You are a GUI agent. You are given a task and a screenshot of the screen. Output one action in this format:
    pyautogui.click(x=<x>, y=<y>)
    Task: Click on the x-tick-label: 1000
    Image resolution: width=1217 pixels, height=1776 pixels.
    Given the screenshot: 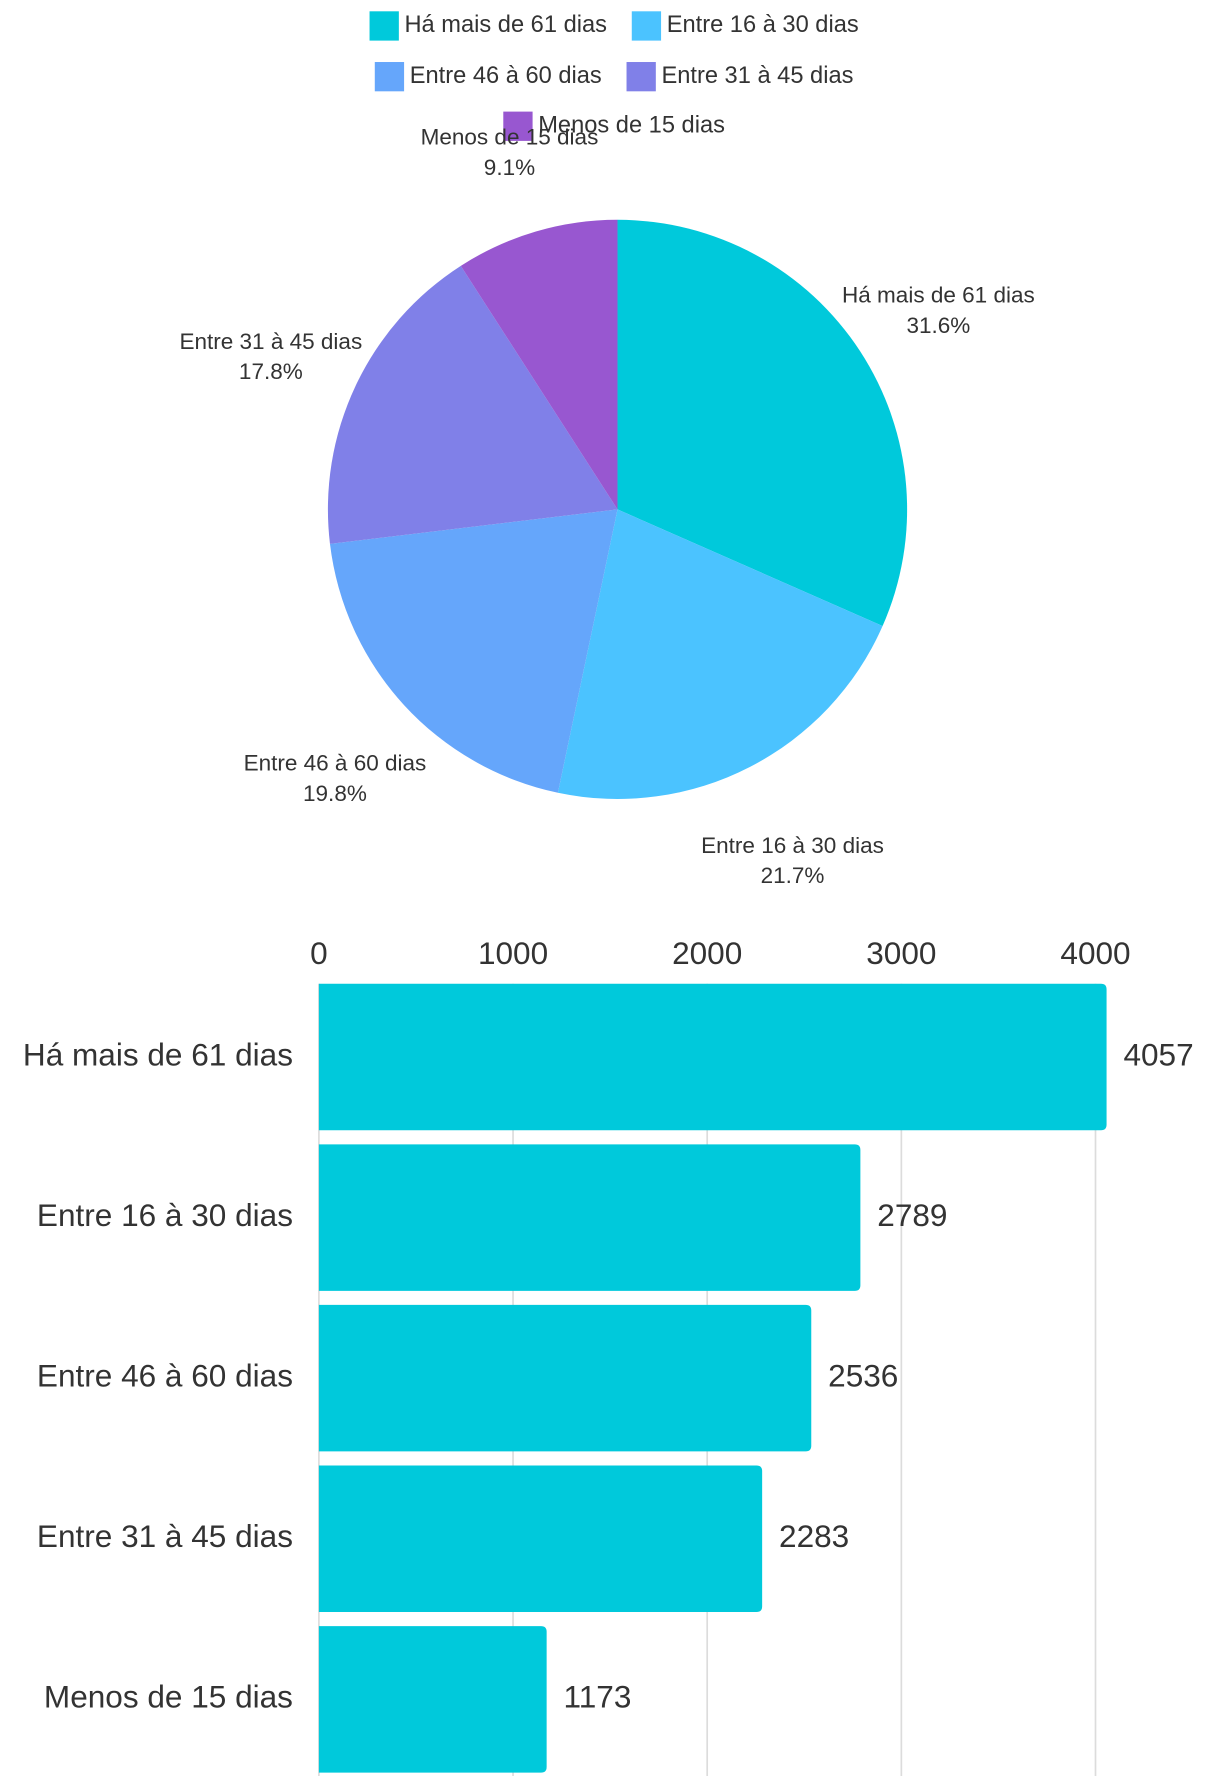 What is the action you would take?
    pyautogui.click(x=513, y=953)
    